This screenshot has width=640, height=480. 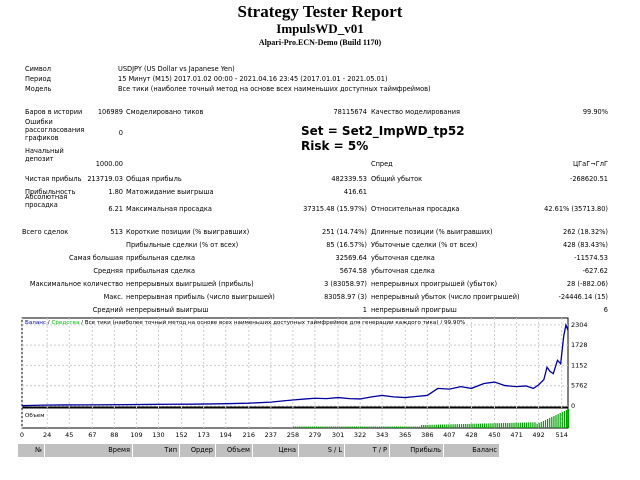 What do you see at coordinates (96, 258) in the screenshot?
I see `largest-label-text: Самая большая` at bounding box center [96, 258].